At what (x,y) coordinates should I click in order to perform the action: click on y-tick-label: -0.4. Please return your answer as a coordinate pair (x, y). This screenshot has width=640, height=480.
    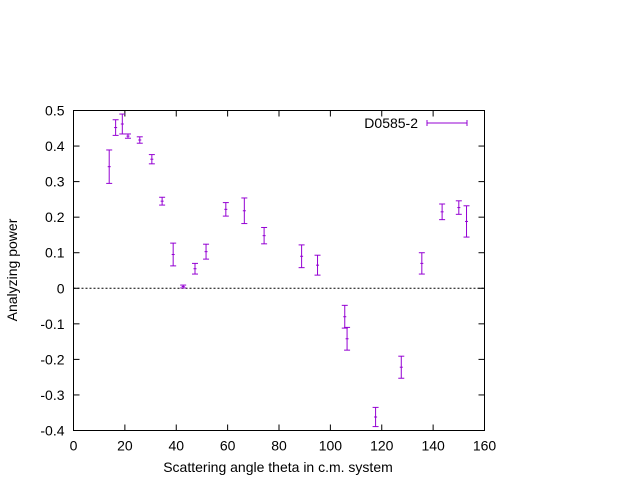
    Looking at the image, I should click on (52, 431).